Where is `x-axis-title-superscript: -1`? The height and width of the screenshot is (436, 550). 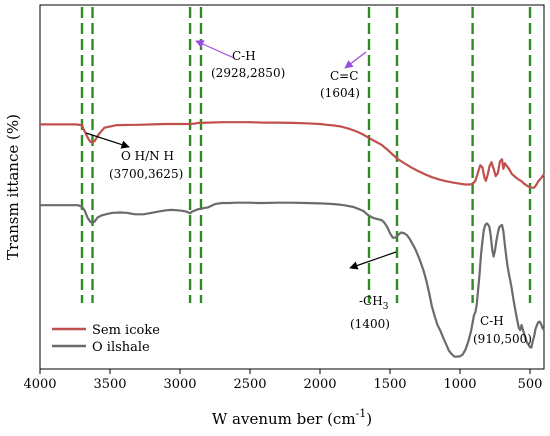 x-axis-title-superscript: -1 is located at coordinates (361, 413).